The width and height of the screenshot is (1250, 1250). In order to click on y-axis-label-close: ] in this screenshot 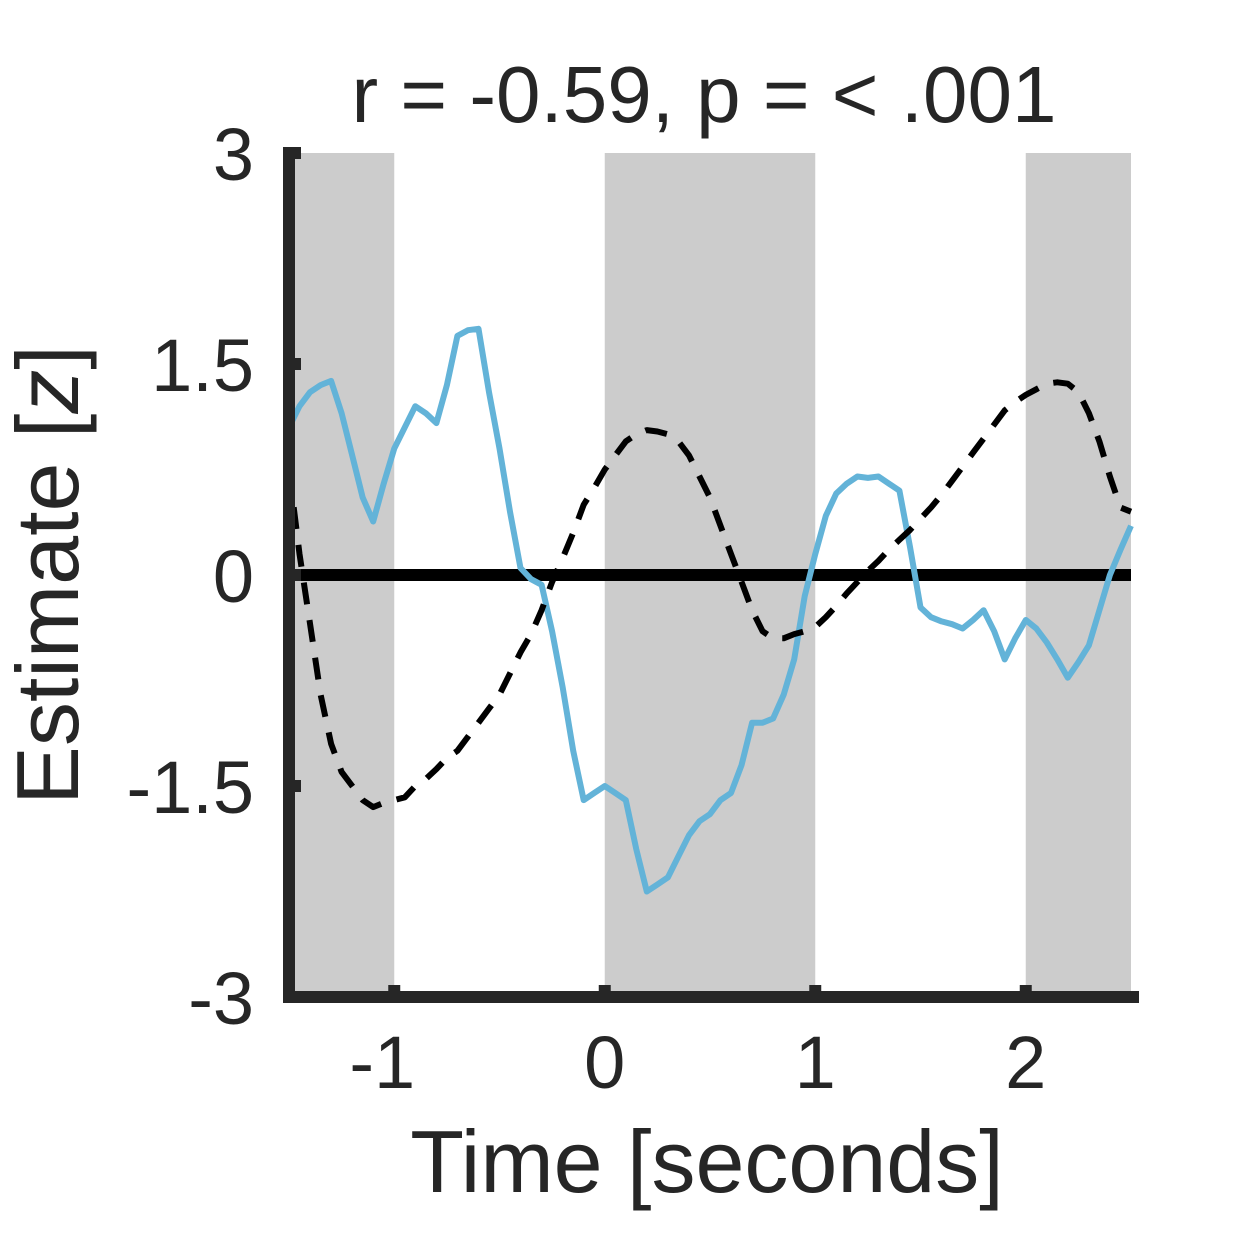, I will do `click(48, 357)`.